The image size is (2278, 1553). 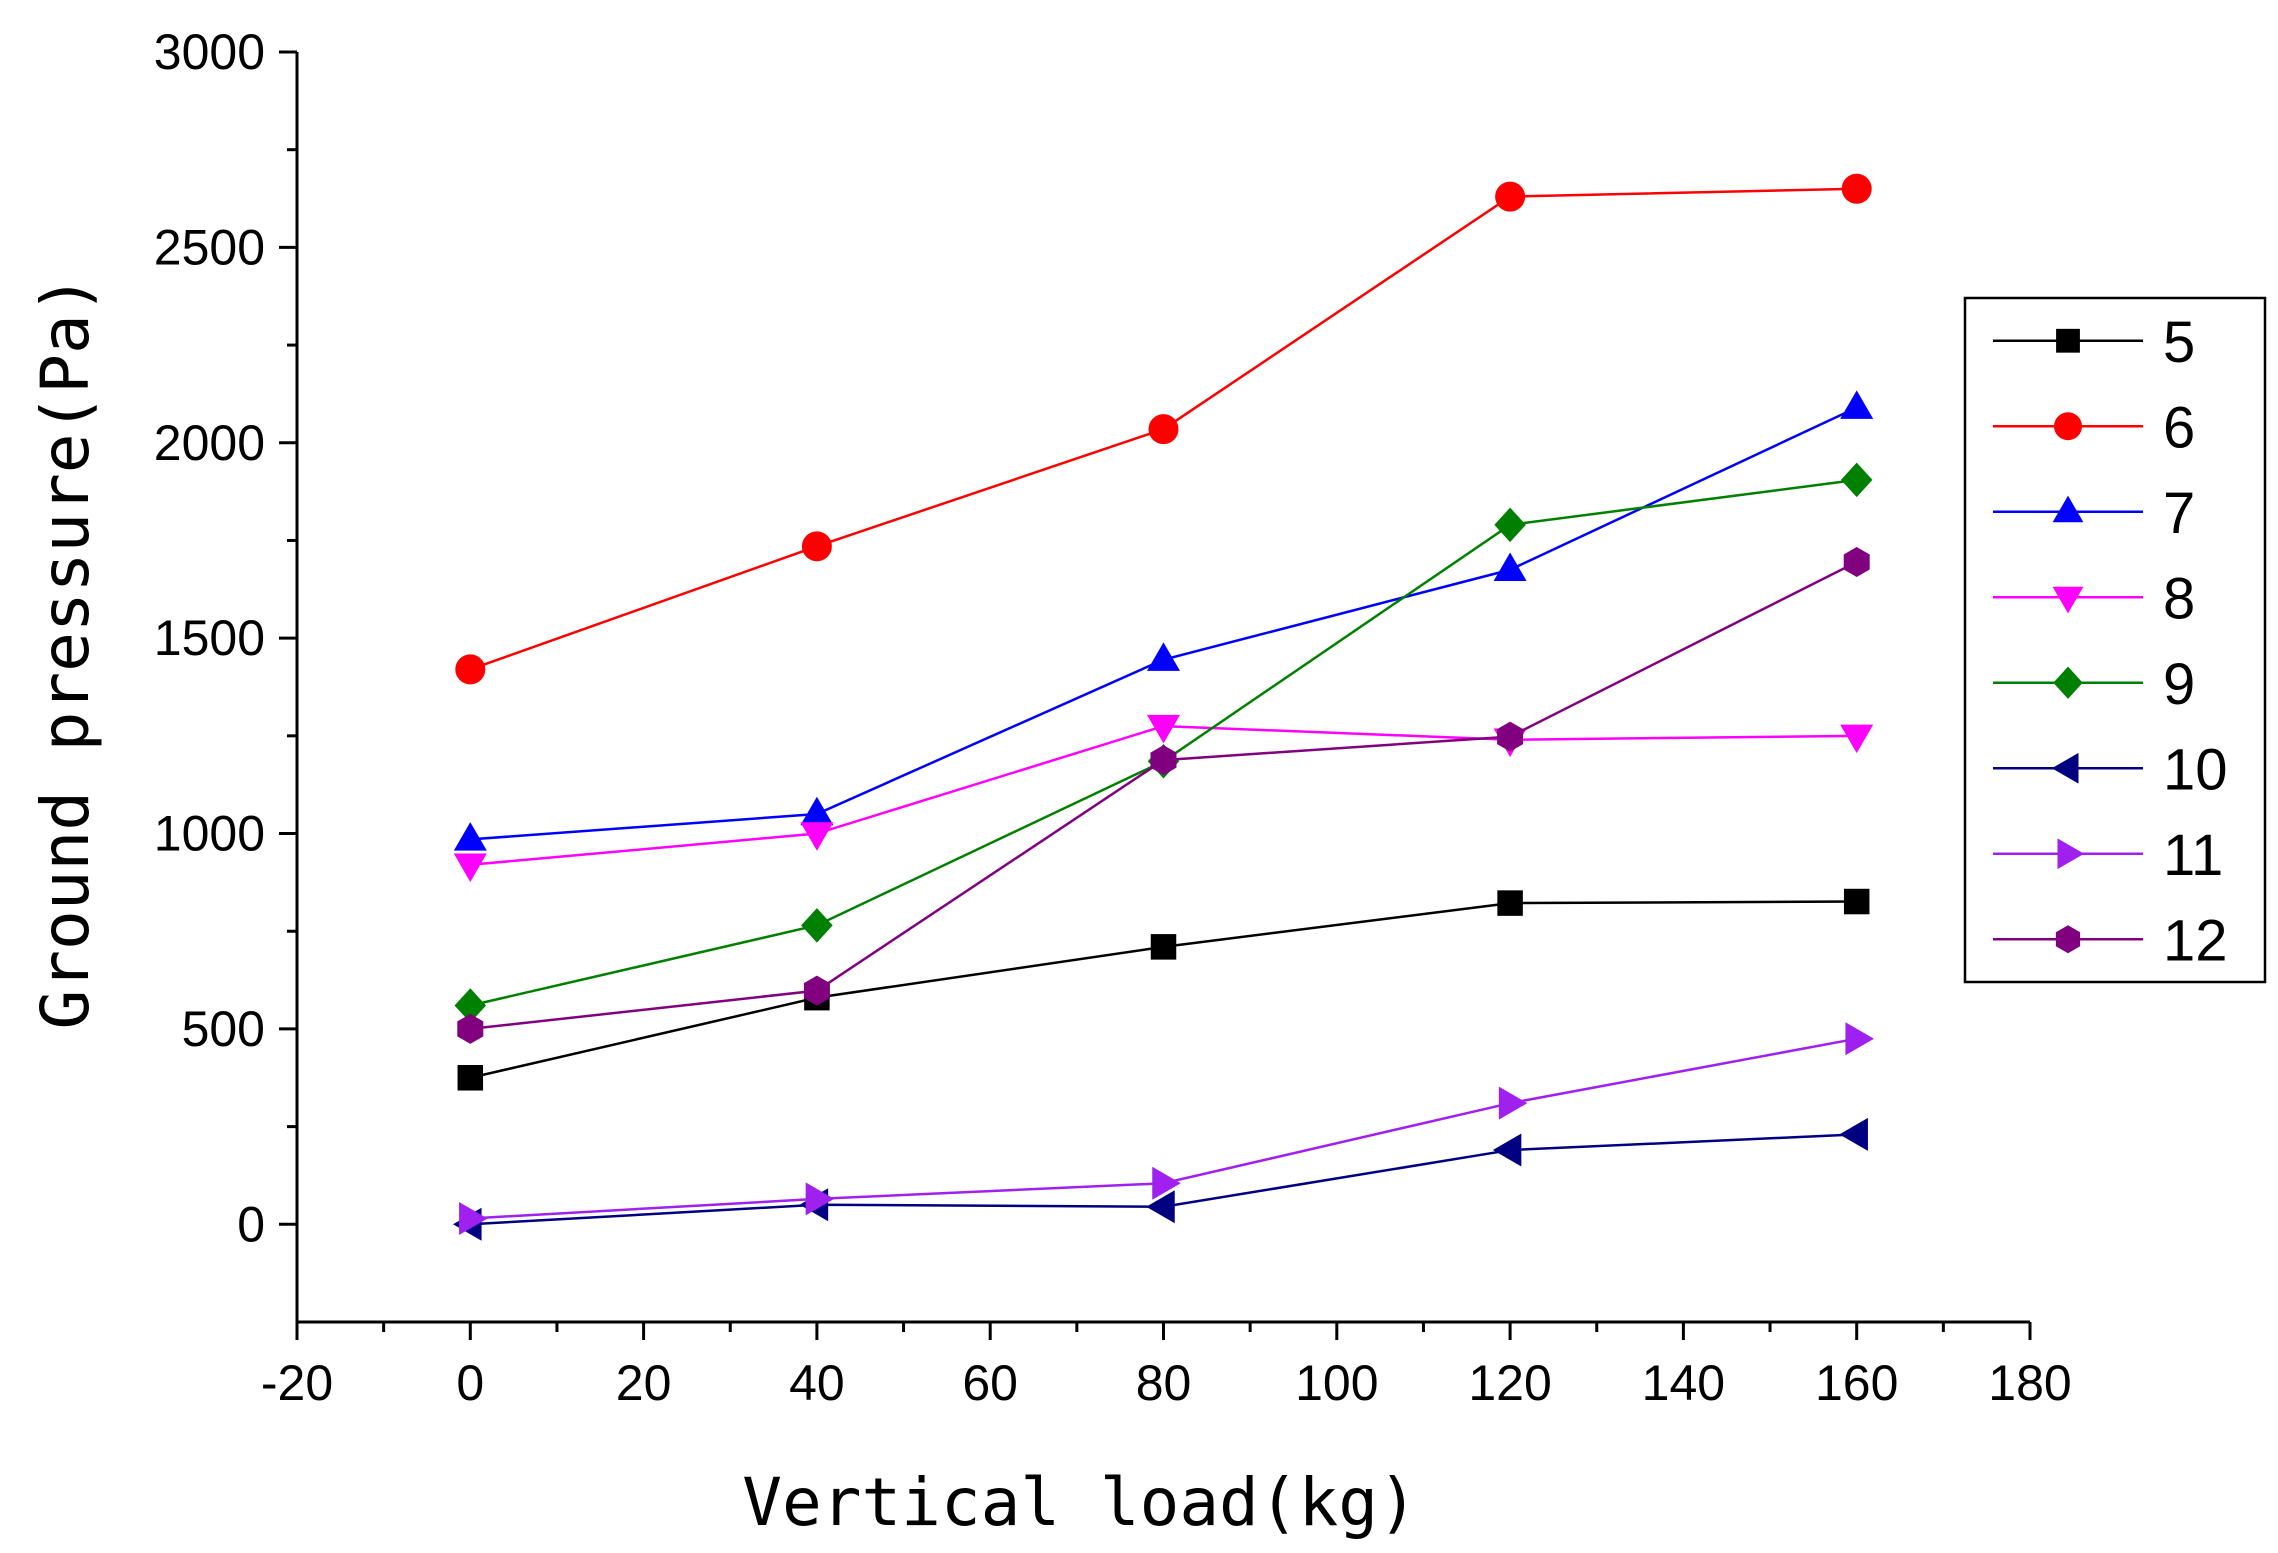 I want to click on legend-label: 8, so click(x=2179, y=598).